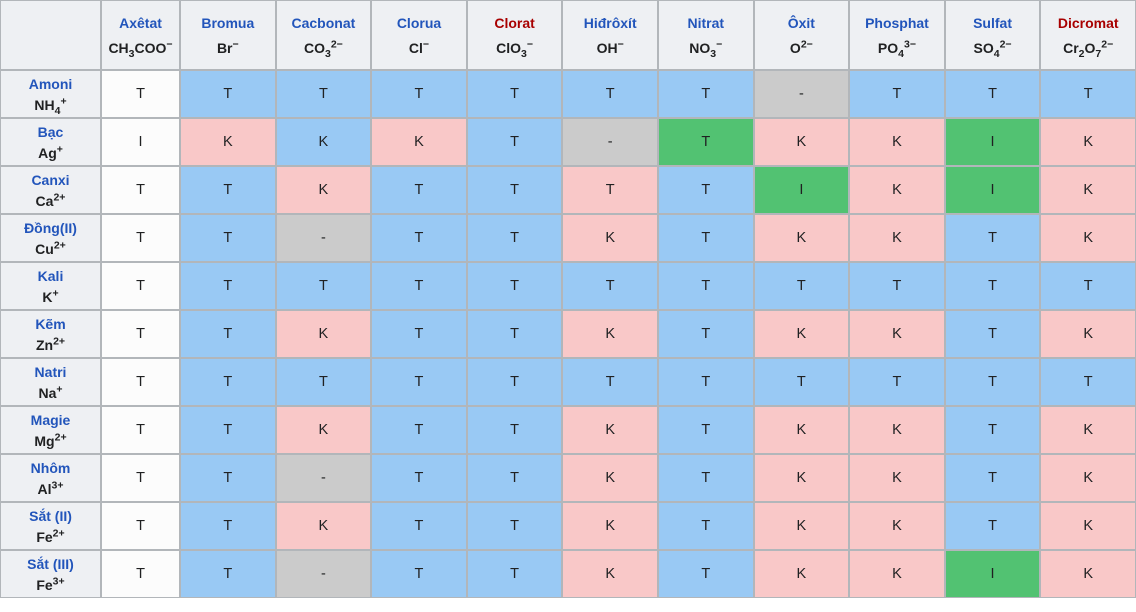 Image resolution: width=1136 pixels, height=612 pixels. What do you see at coordinates (50, 286) in the screenshot?
I see `row-header: Kali K+` at bounding box center [50, 286].